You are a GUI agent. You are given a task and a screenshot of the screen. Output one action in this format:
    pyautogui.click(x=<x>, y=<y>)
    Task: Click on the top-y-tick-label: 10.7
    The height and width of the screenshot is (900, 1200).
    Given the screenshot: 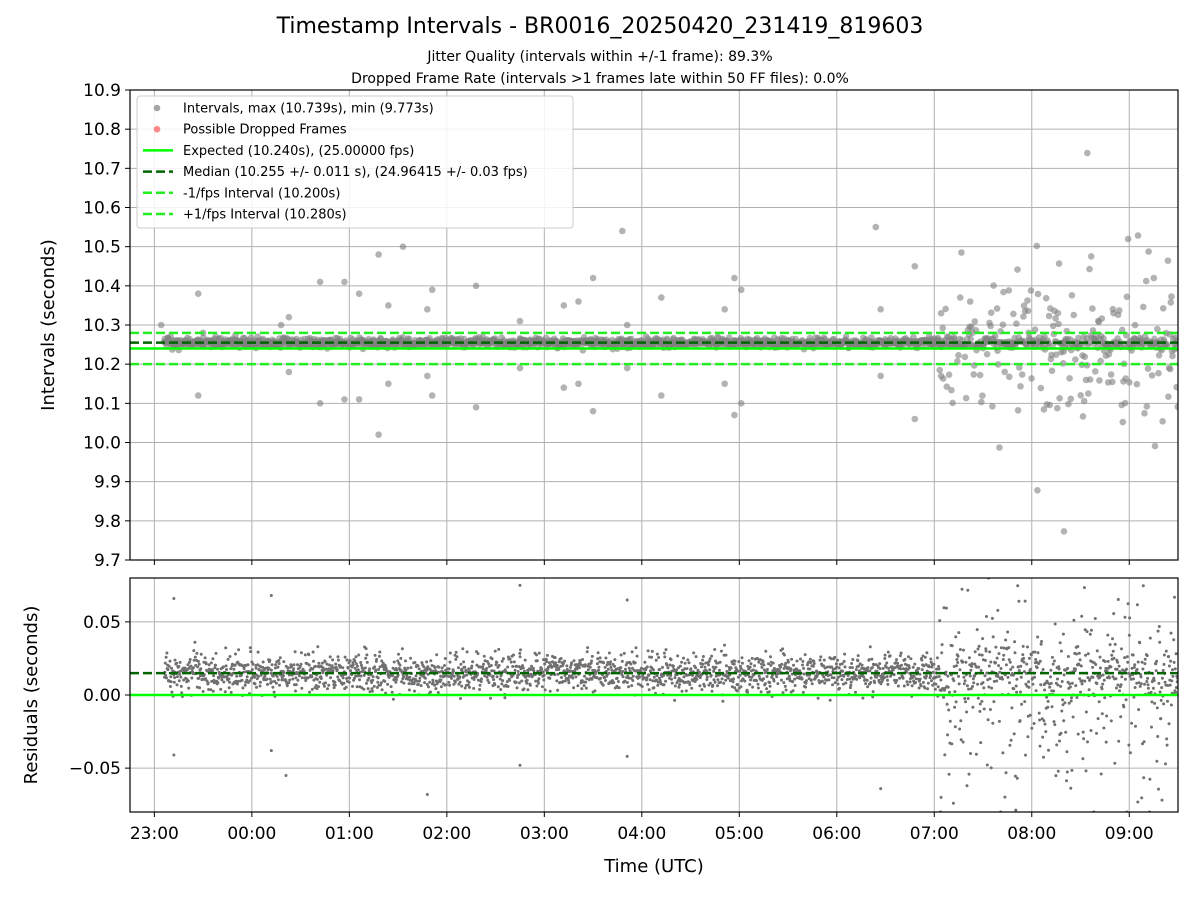 What is the action you would take?
    pyautogui.click(x=102, y=169)
    